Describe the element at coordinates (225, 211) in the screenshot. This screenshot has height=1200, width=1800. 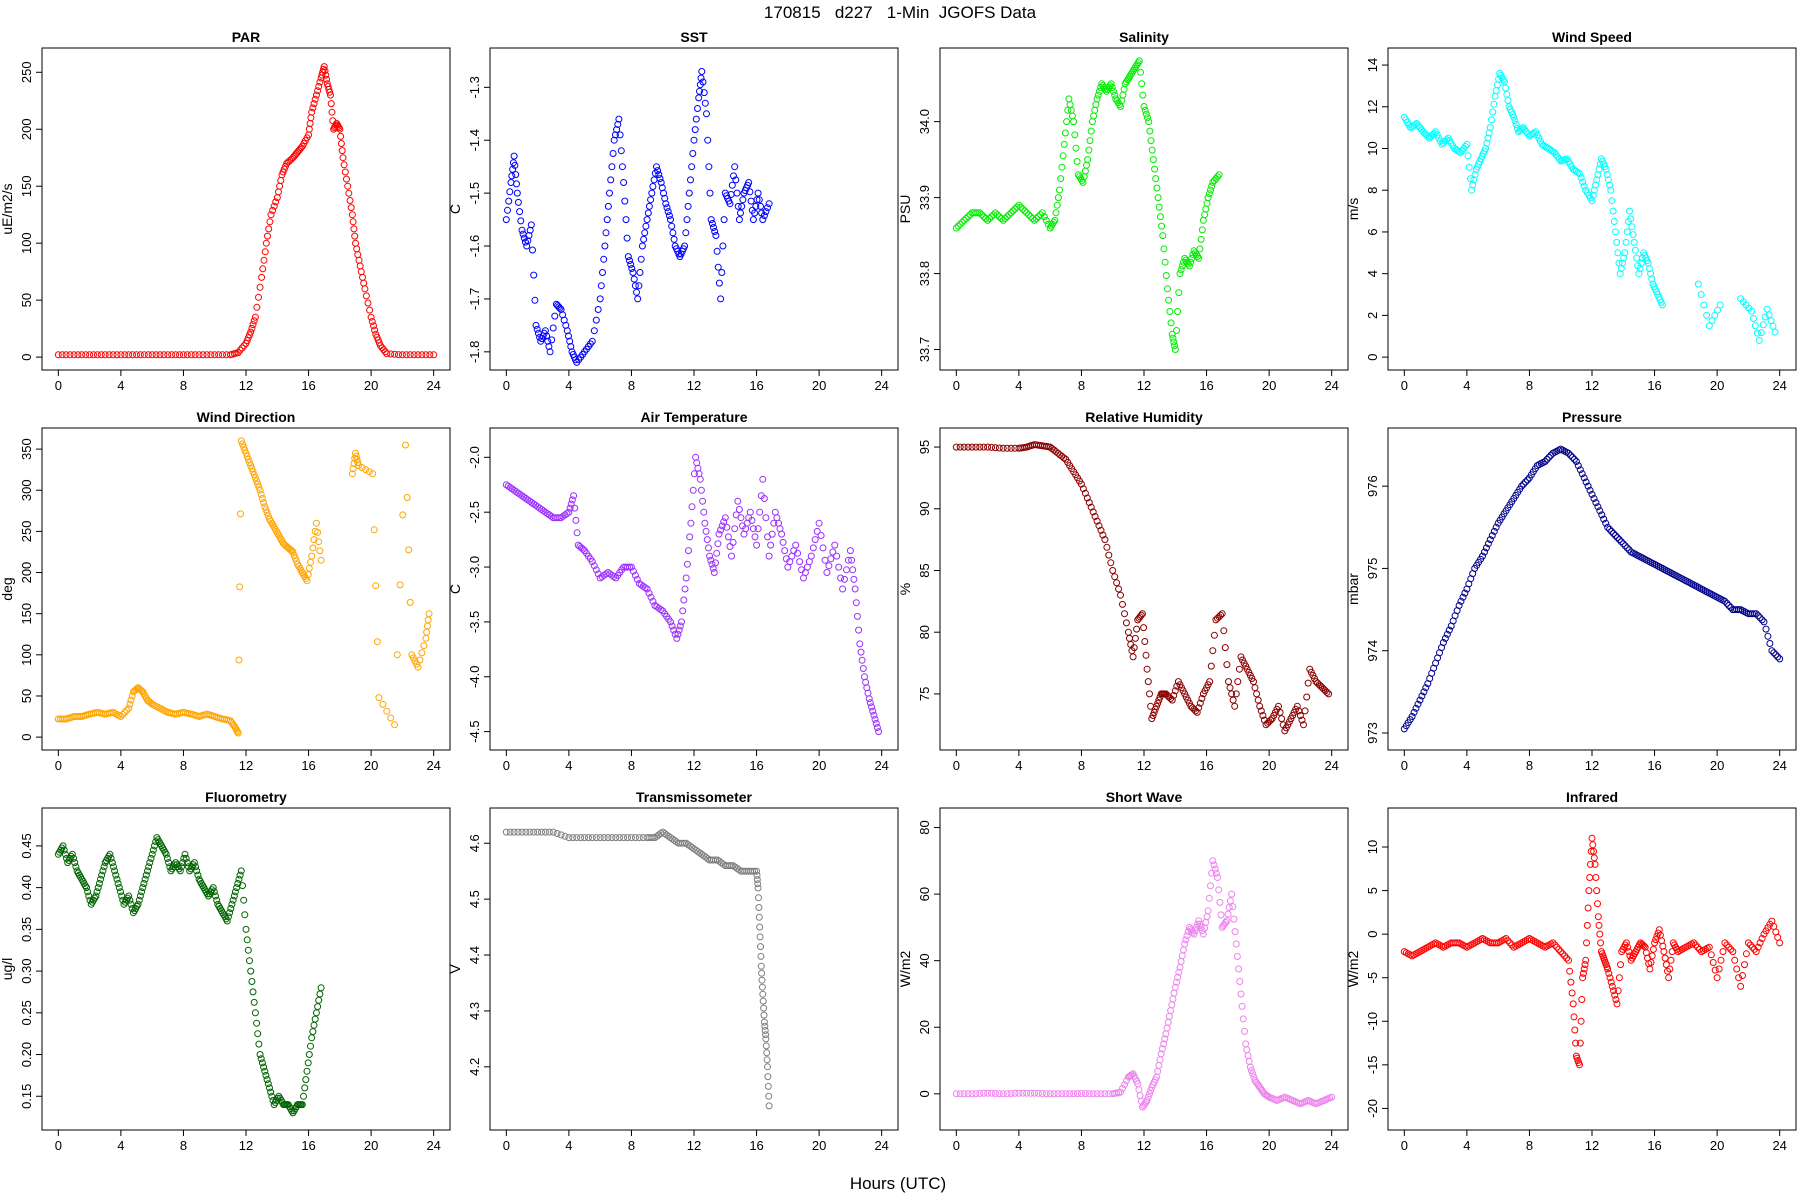
I see `panel-par: PAR uE/m2/s 0 4 8 12 16 20 24 0 50 100 150 200 250` at that location.